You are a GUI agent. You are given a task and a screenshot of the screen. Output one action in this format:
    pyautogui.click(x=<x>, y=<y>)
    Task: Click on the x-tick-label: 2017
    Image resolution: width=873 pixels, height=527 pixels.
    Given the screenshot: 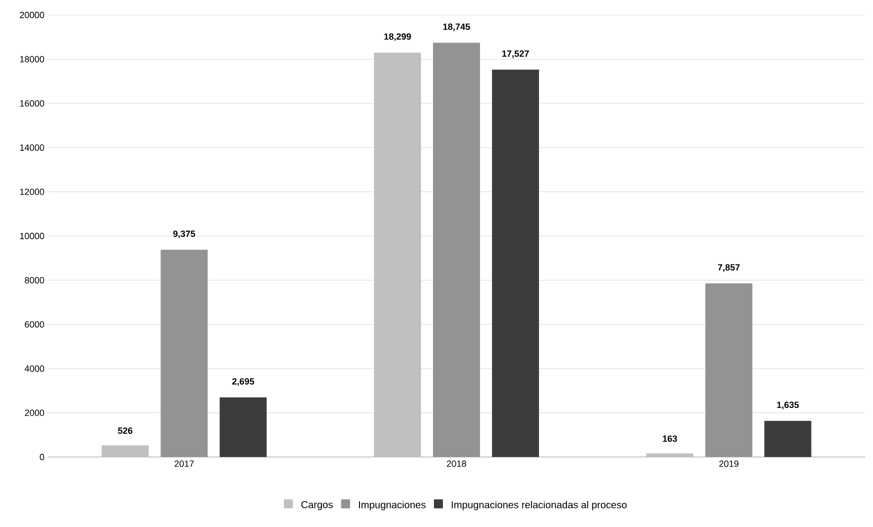 What is the action you would take?
    pyautogui.click(x=184, y=463)
    